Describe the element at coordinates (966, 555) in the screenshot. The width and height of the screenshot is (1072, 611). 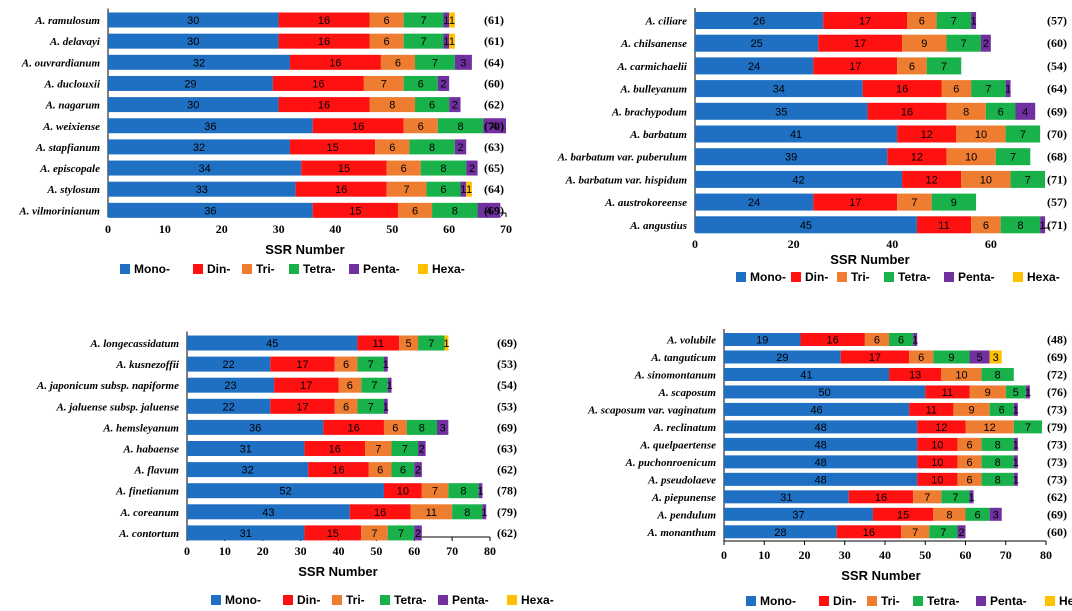
I see `x-tick-label: 60` at that location.